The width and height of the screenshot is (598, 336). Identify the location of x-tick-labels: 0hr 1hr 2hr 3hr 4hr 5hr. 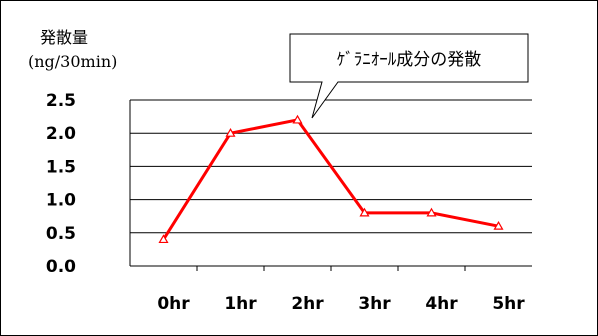
(341, 304).